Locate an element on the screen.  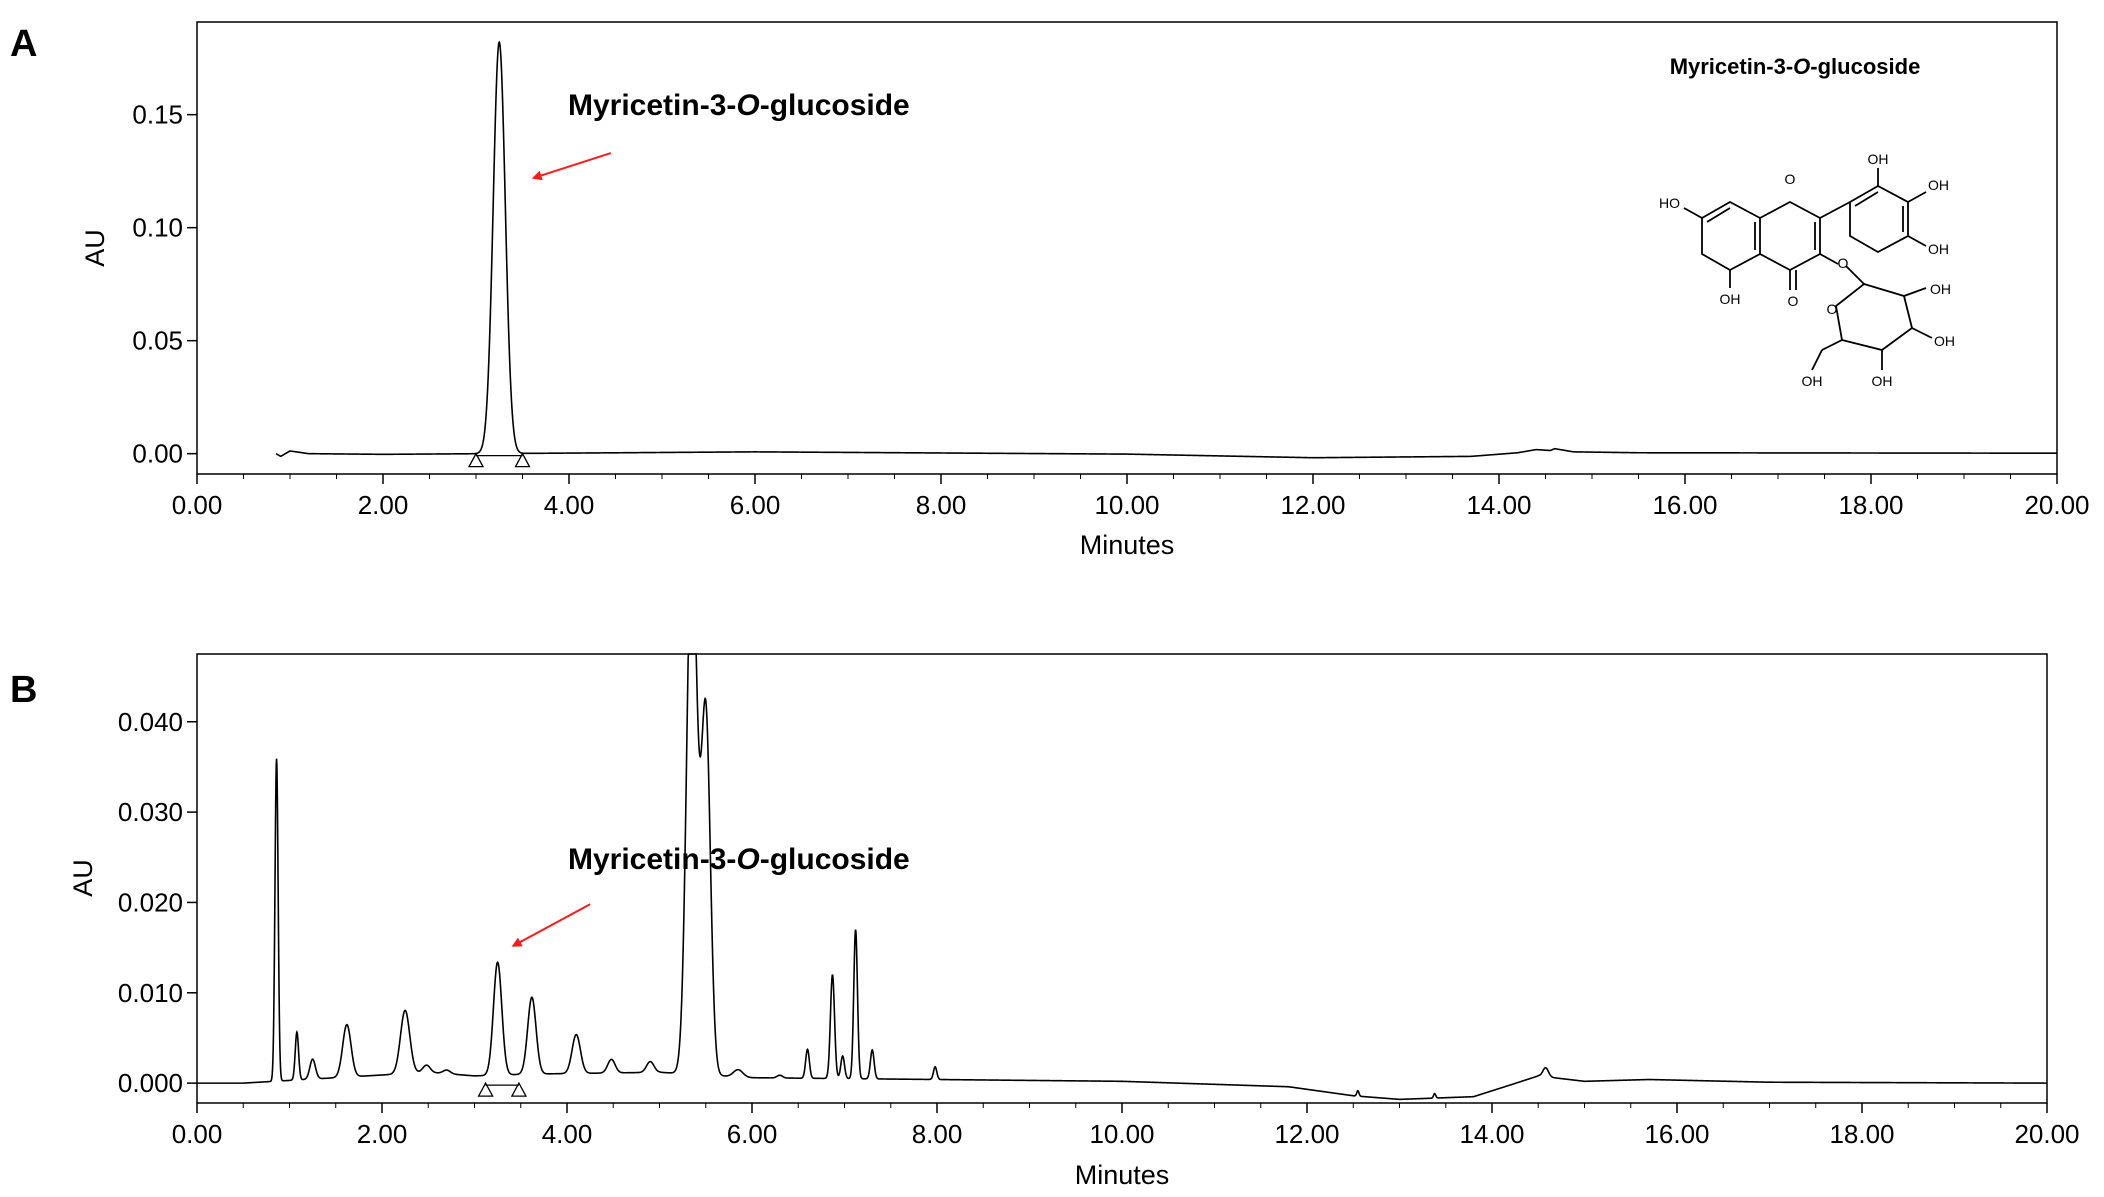
y-axis-label-a: AU is located at coordinates (95, 248).